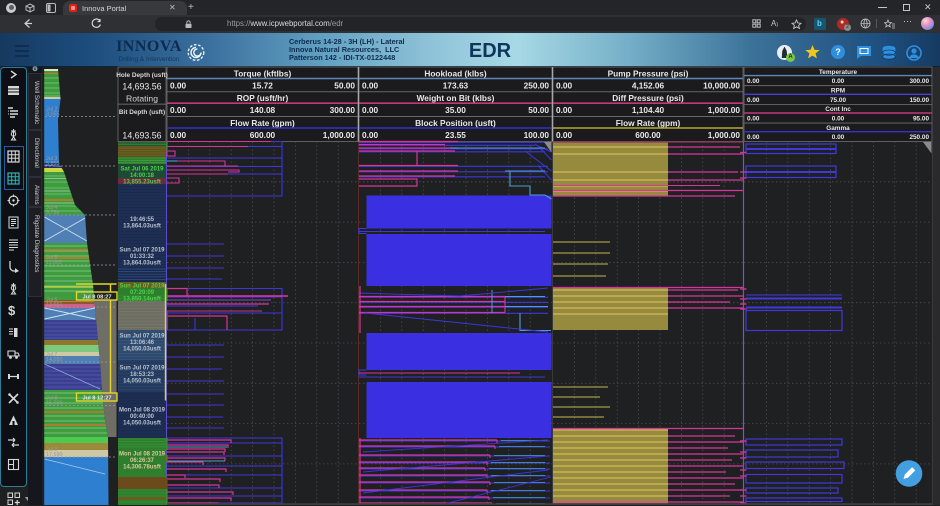 The height and width of the screenshot is (506, 940). I want to click on svg-text: Jul 2, so click(51, 110).